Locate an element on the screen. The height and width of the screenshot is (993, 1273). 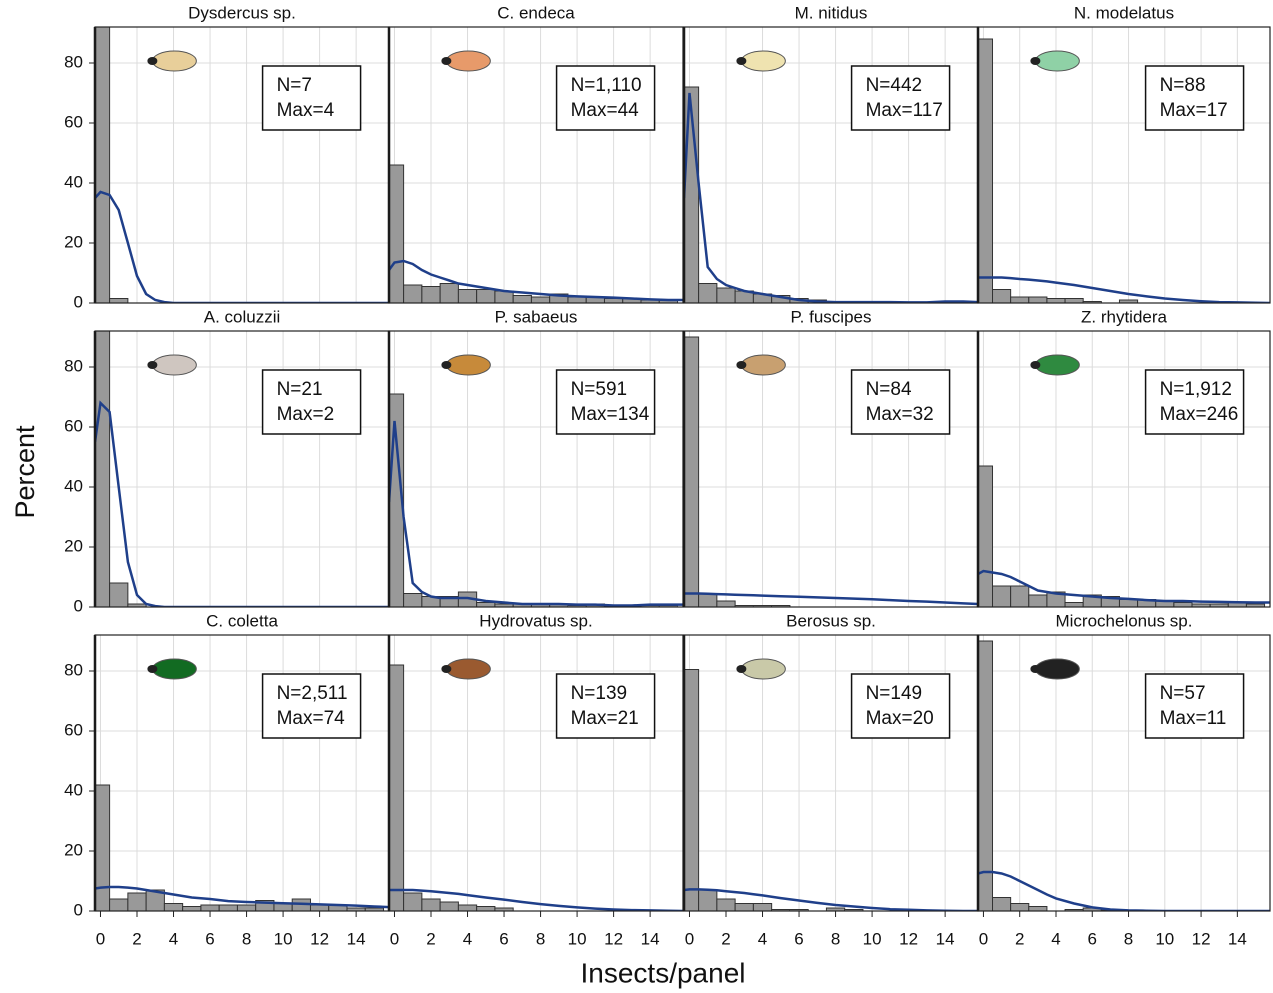
annotation-text: Max=134 is located at coordinates (610, 414).